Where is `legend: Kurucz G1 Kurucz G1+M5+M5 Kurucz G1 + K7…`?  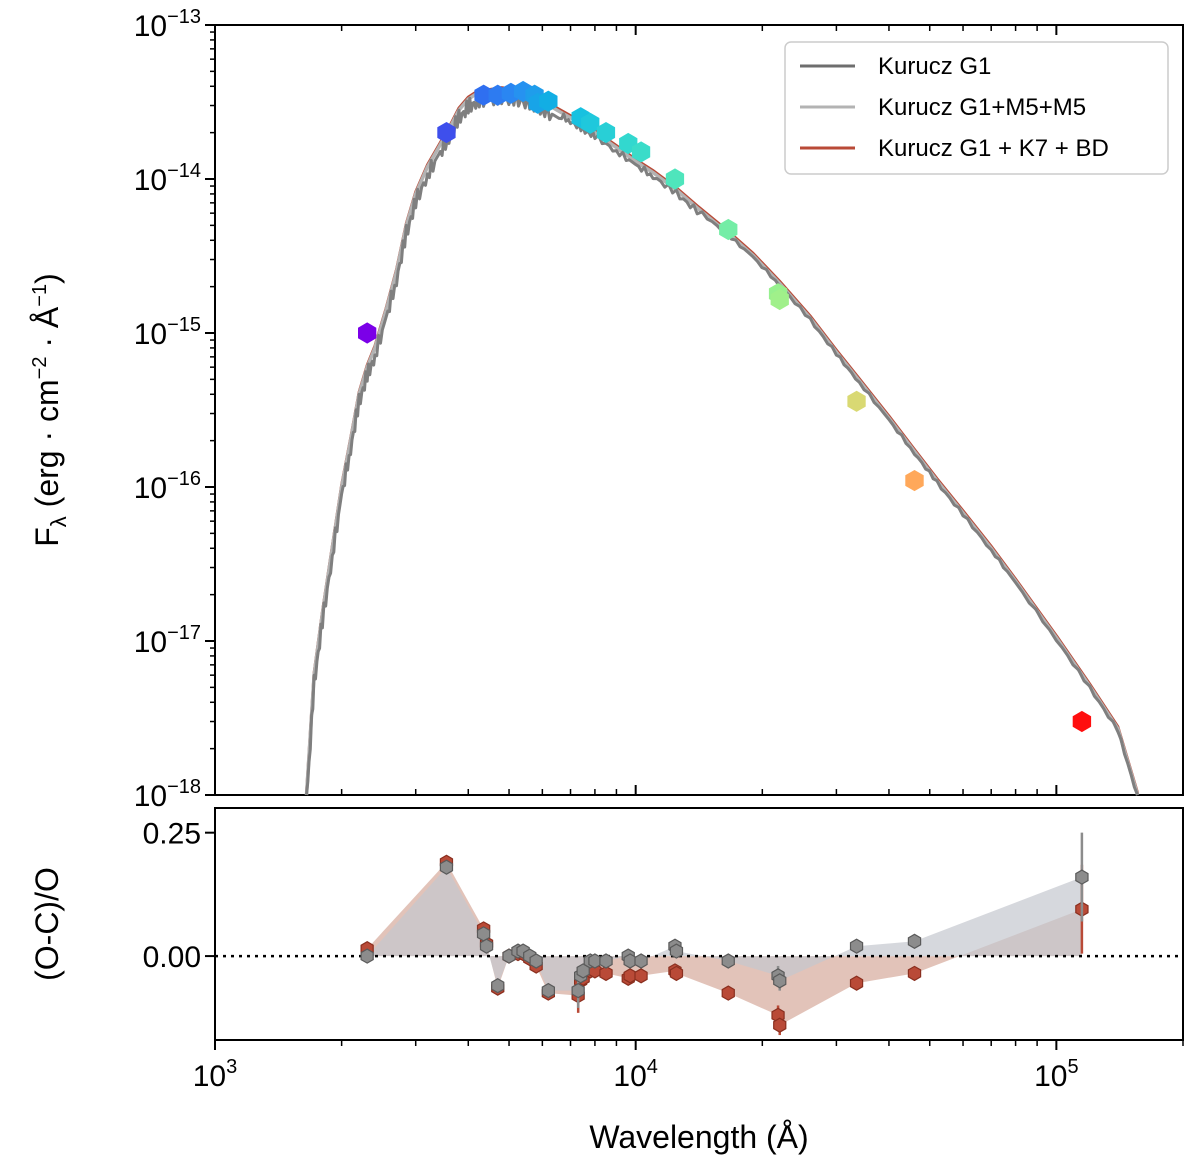 legend: Kurucz G1 Kurucz G1+M5+M5 Kurucz G1 + K7… is located at coordinates (976, 108).